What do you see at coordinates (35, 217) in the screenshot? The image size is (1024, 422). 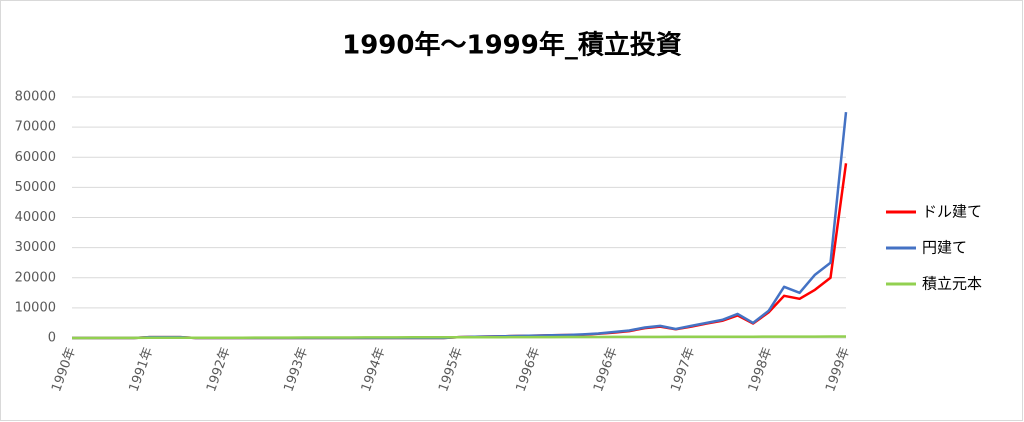 I see `y-tick-label: 40000` at bounding box center [35, 217].